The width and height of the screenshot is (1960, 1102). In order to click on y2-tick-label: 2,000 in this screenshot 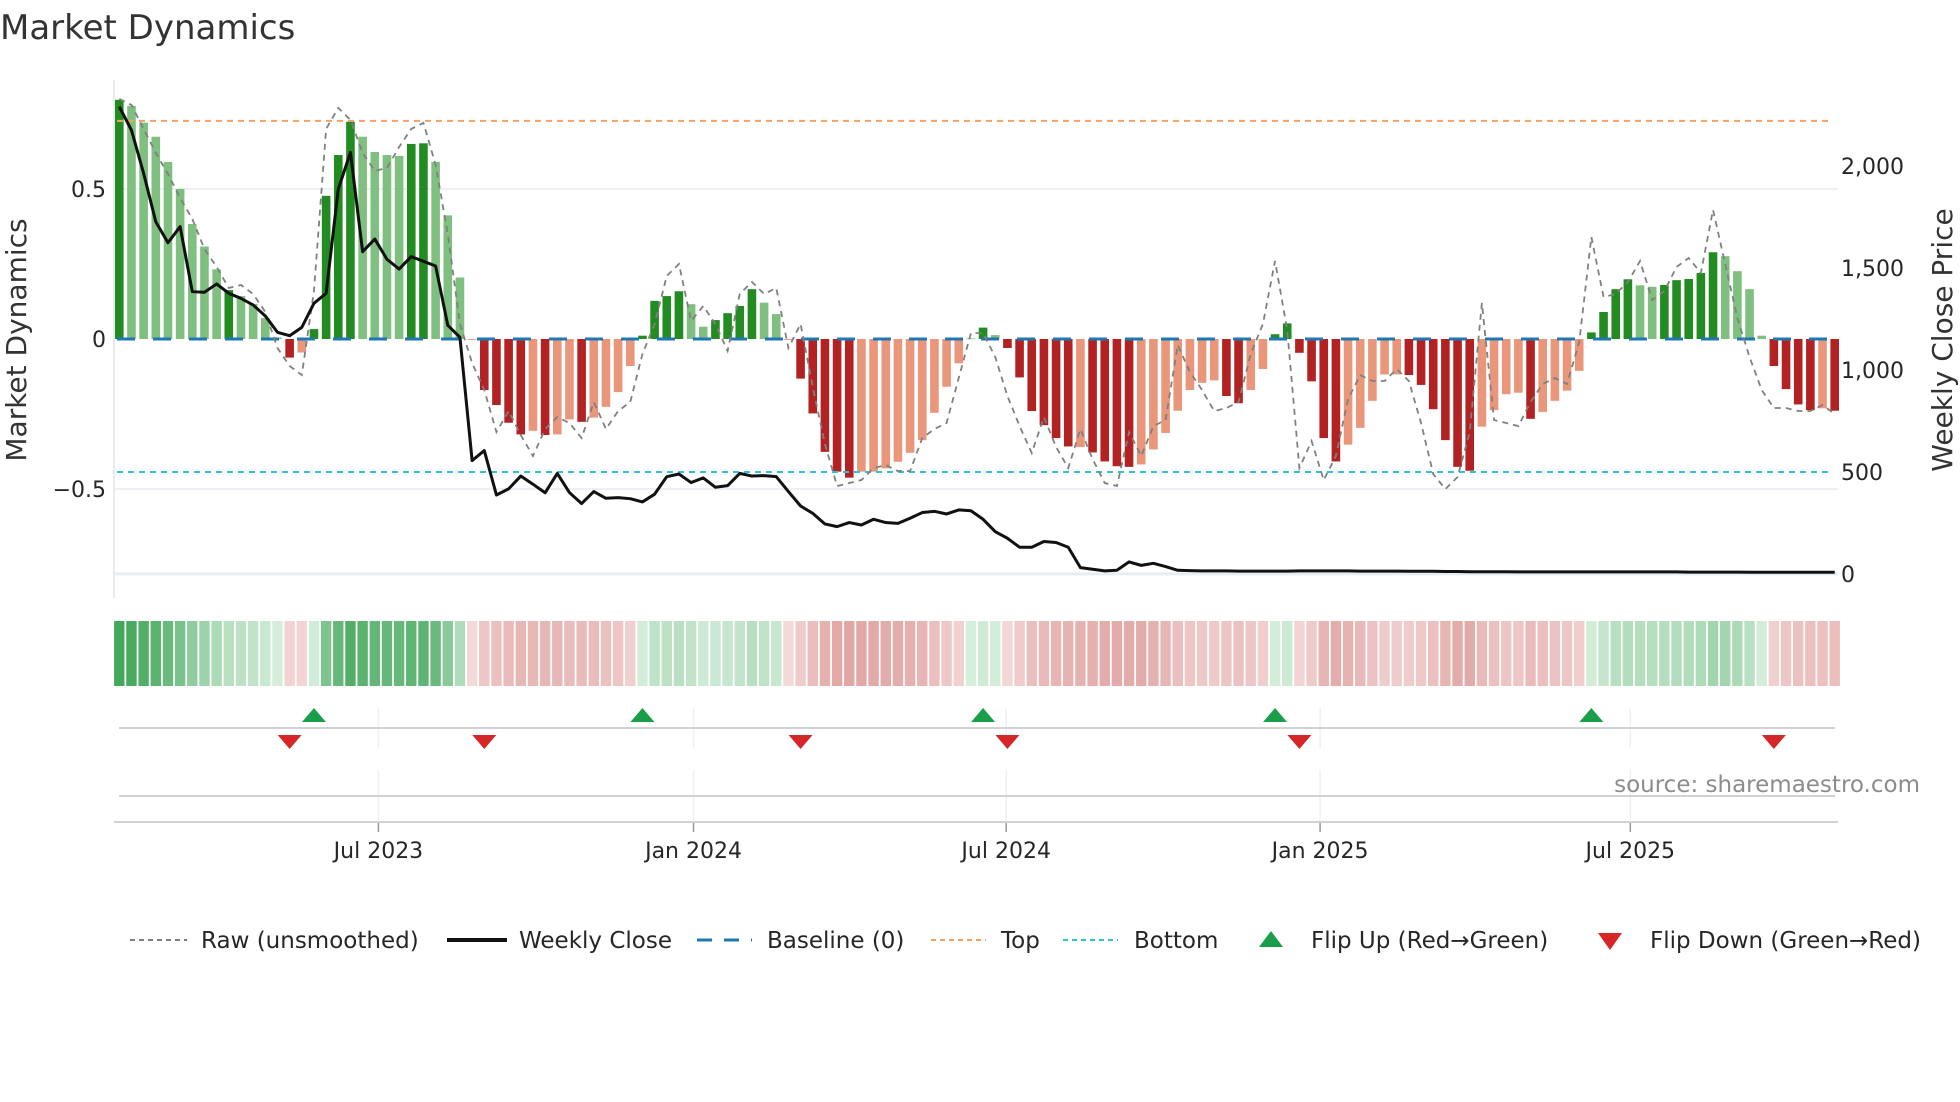, I will do `click(1872, 167)`.